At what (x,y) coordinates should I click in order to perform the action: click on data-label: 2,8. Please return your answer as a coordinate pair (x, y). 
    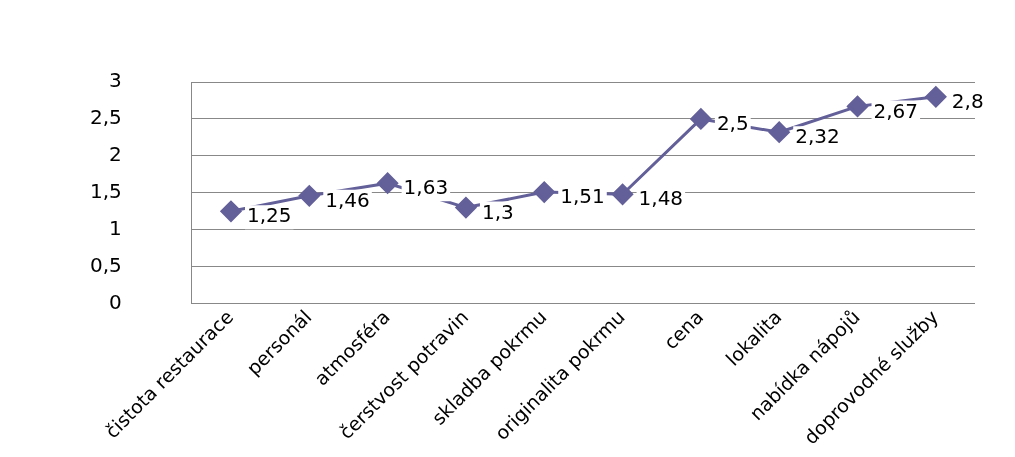
    Looking at the image, I should click on (967, 100).